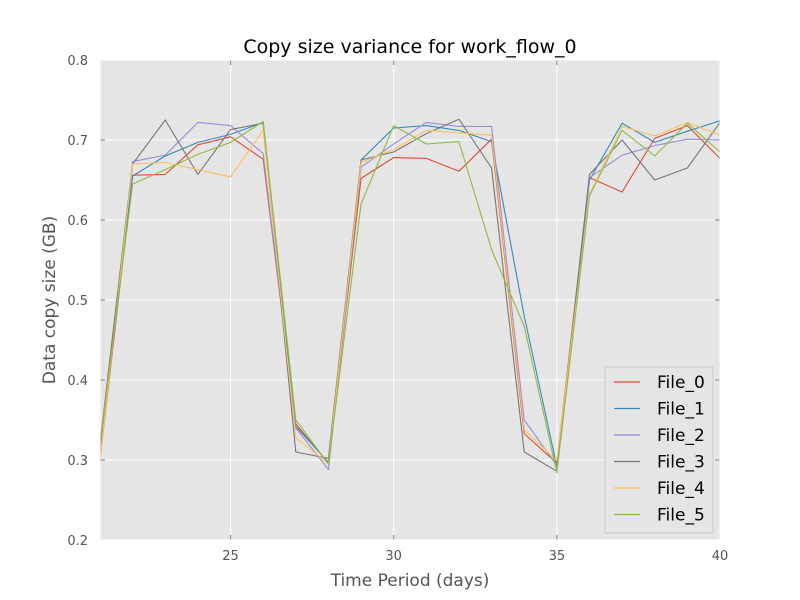  Describe the element at coordinates (557, 556) in the screenshot. I see `x-tick-label: 35` at that location.